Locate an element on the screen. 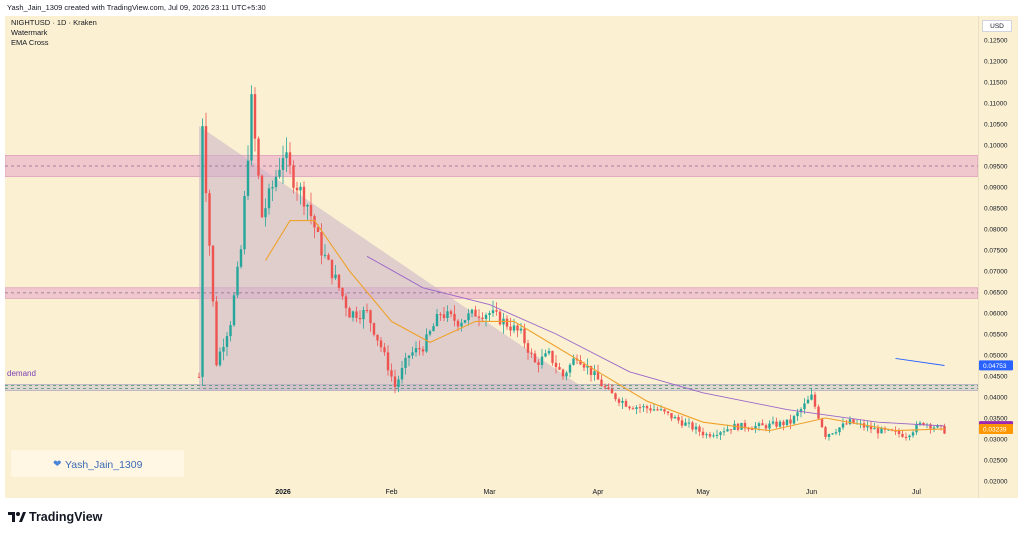  blue-trend-line is located at coordinates (920, 361).